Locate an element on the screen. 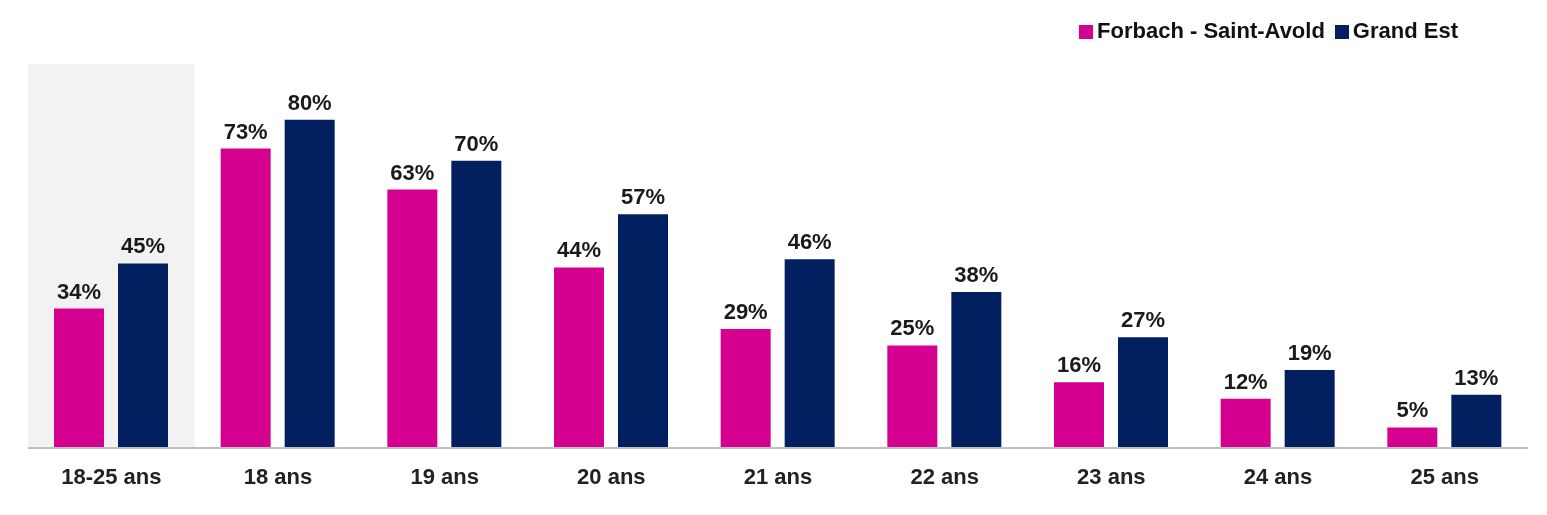 The width and height of the screenshot is (1547, 515). x-tick-label: 18 ans is located at coordinates (278, 476).